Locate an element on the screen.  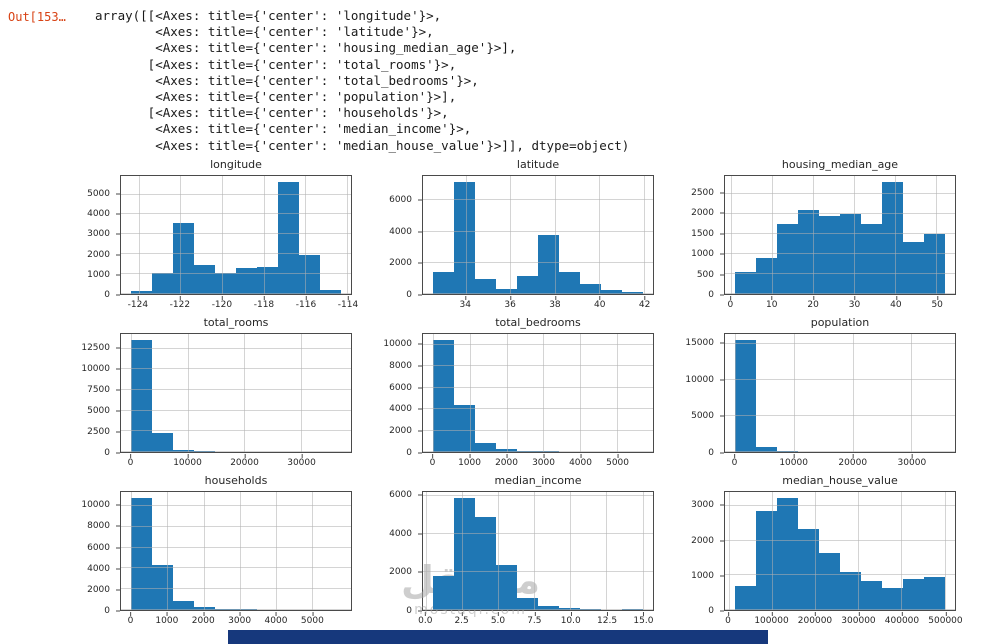
x-axis: -124 -122 -120 -118 -116 -114 is located at coordinates (239, 304).